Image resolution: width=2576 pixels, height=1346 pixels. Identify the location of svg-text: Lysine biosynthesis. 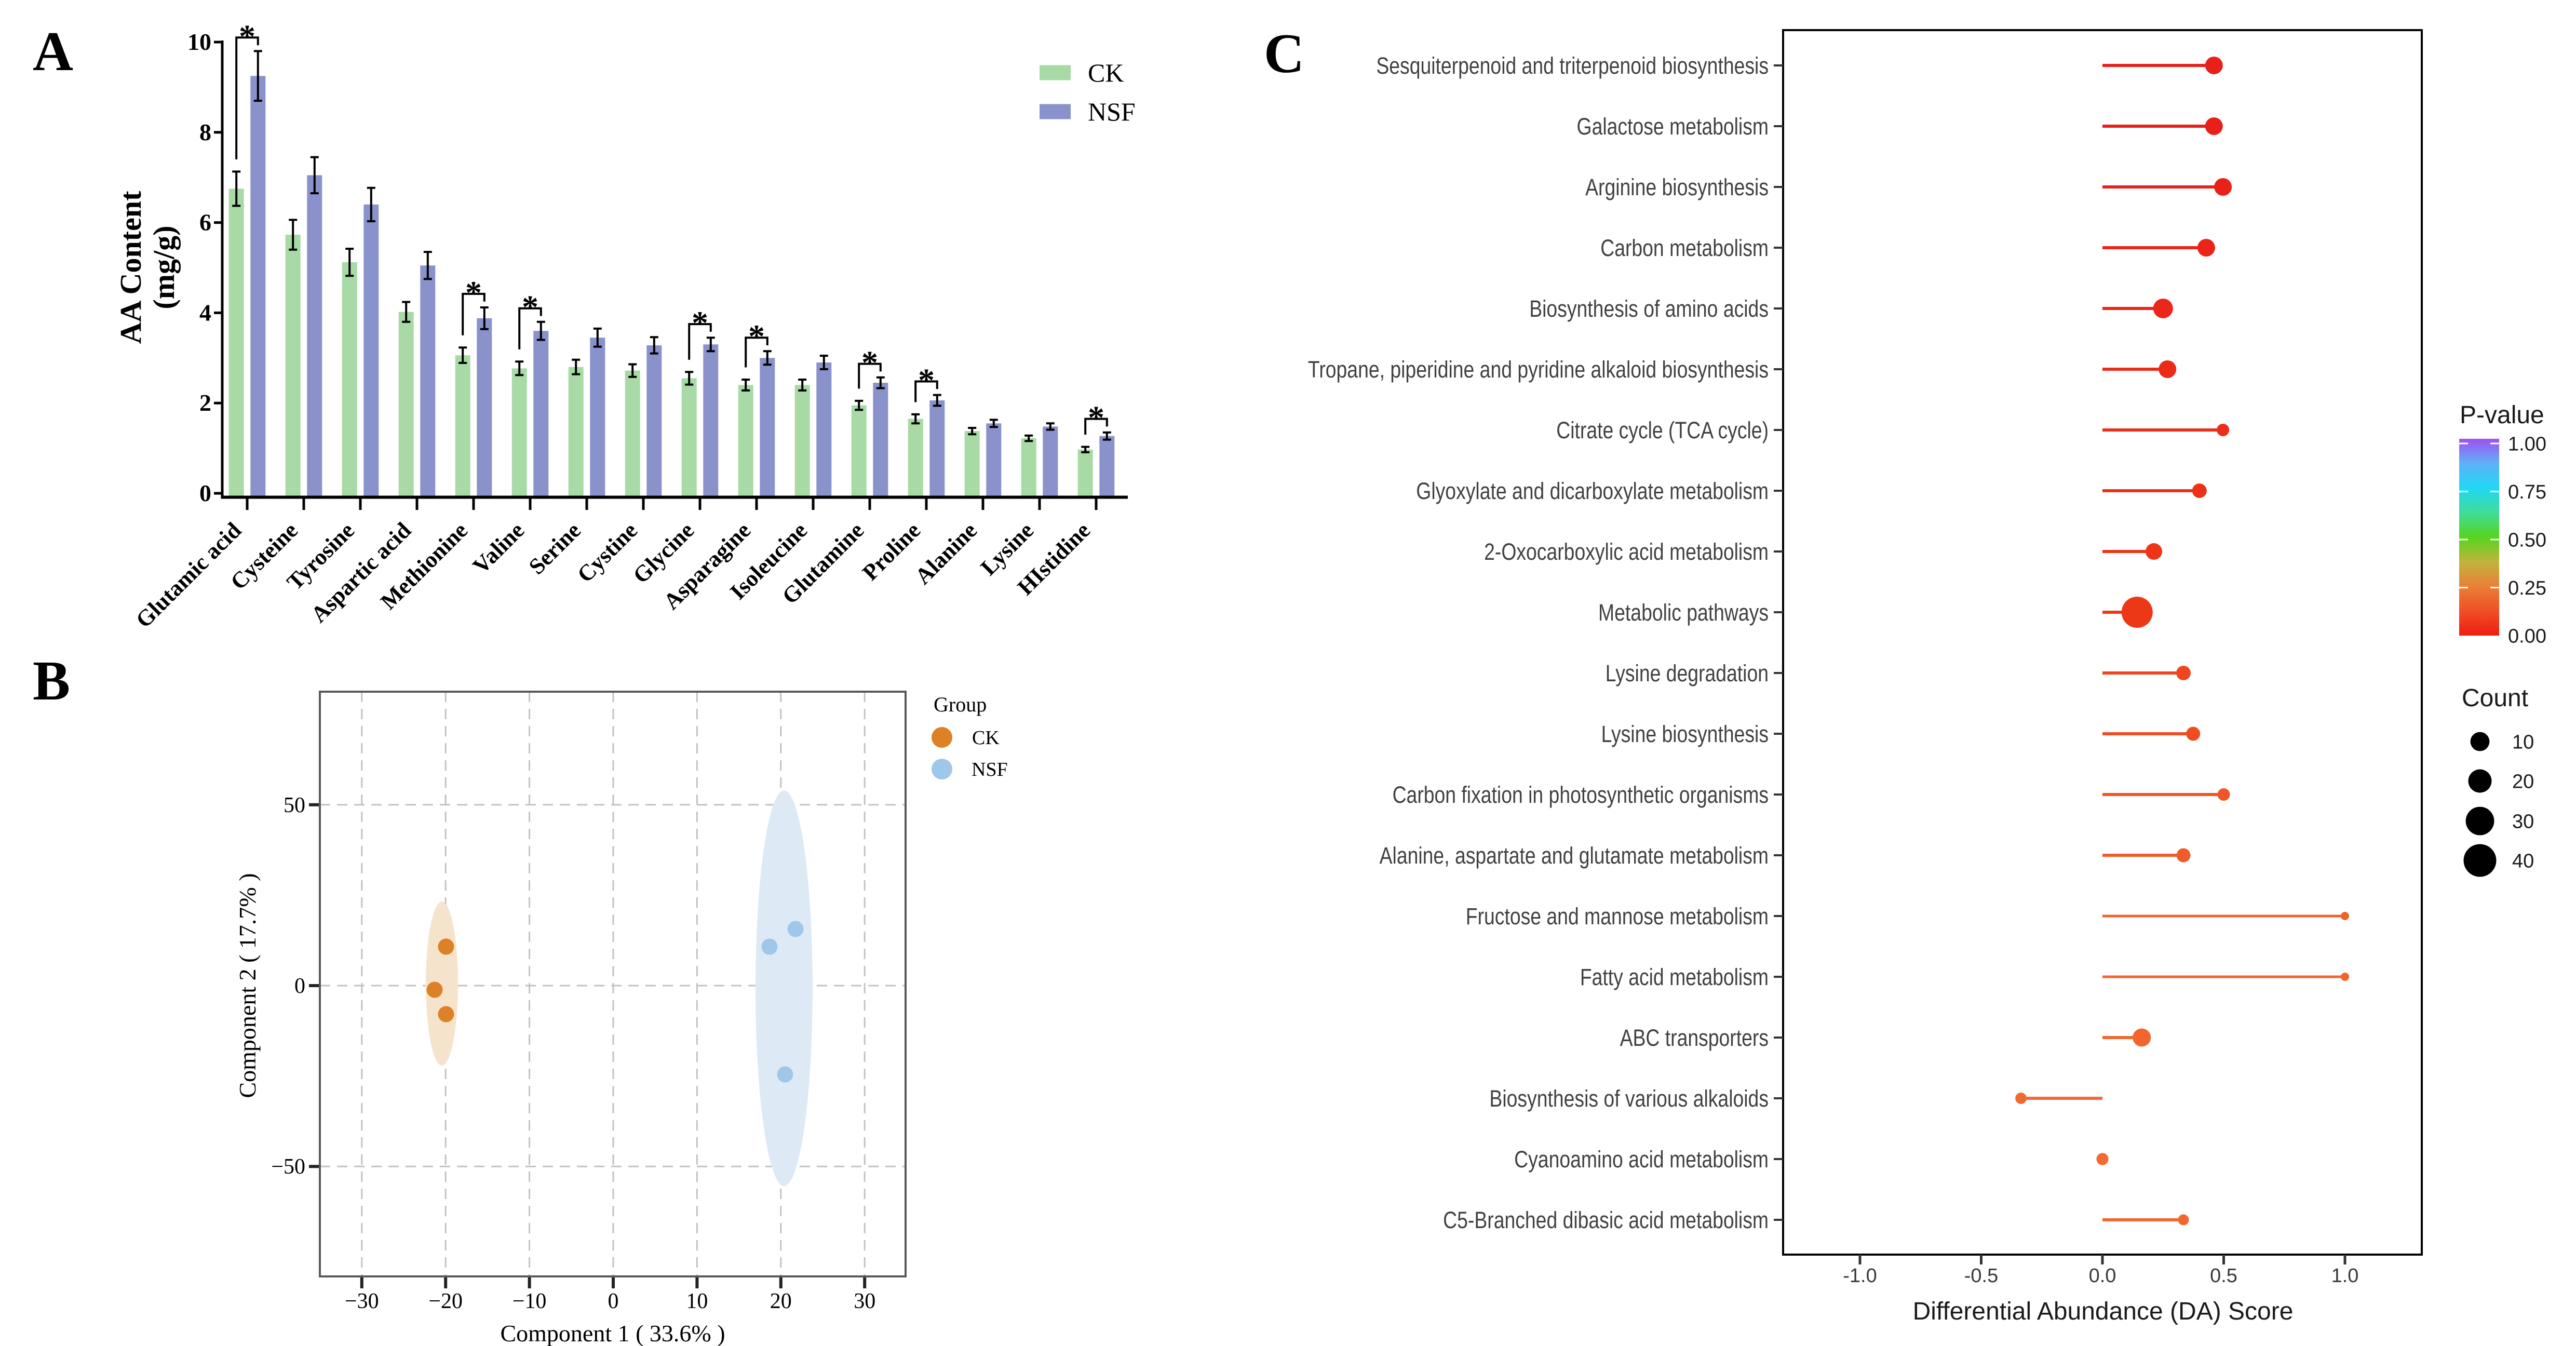
(1685, 734).